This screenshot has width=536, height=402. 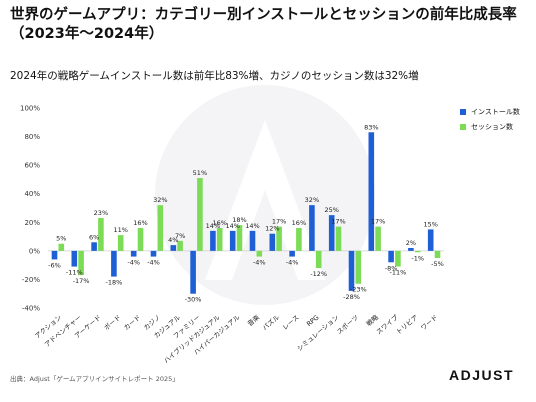 What do you see at coordinates (30, 109) in the screenshot?
I see `y-tick-label: 100%` at bounding box center [30, 109].